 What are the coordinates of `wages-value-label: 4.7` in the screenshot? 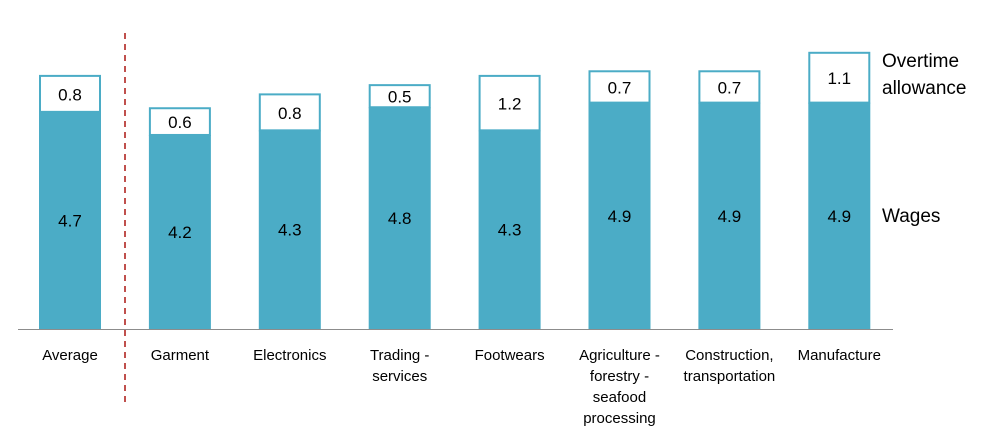 It's located at (70, 220).